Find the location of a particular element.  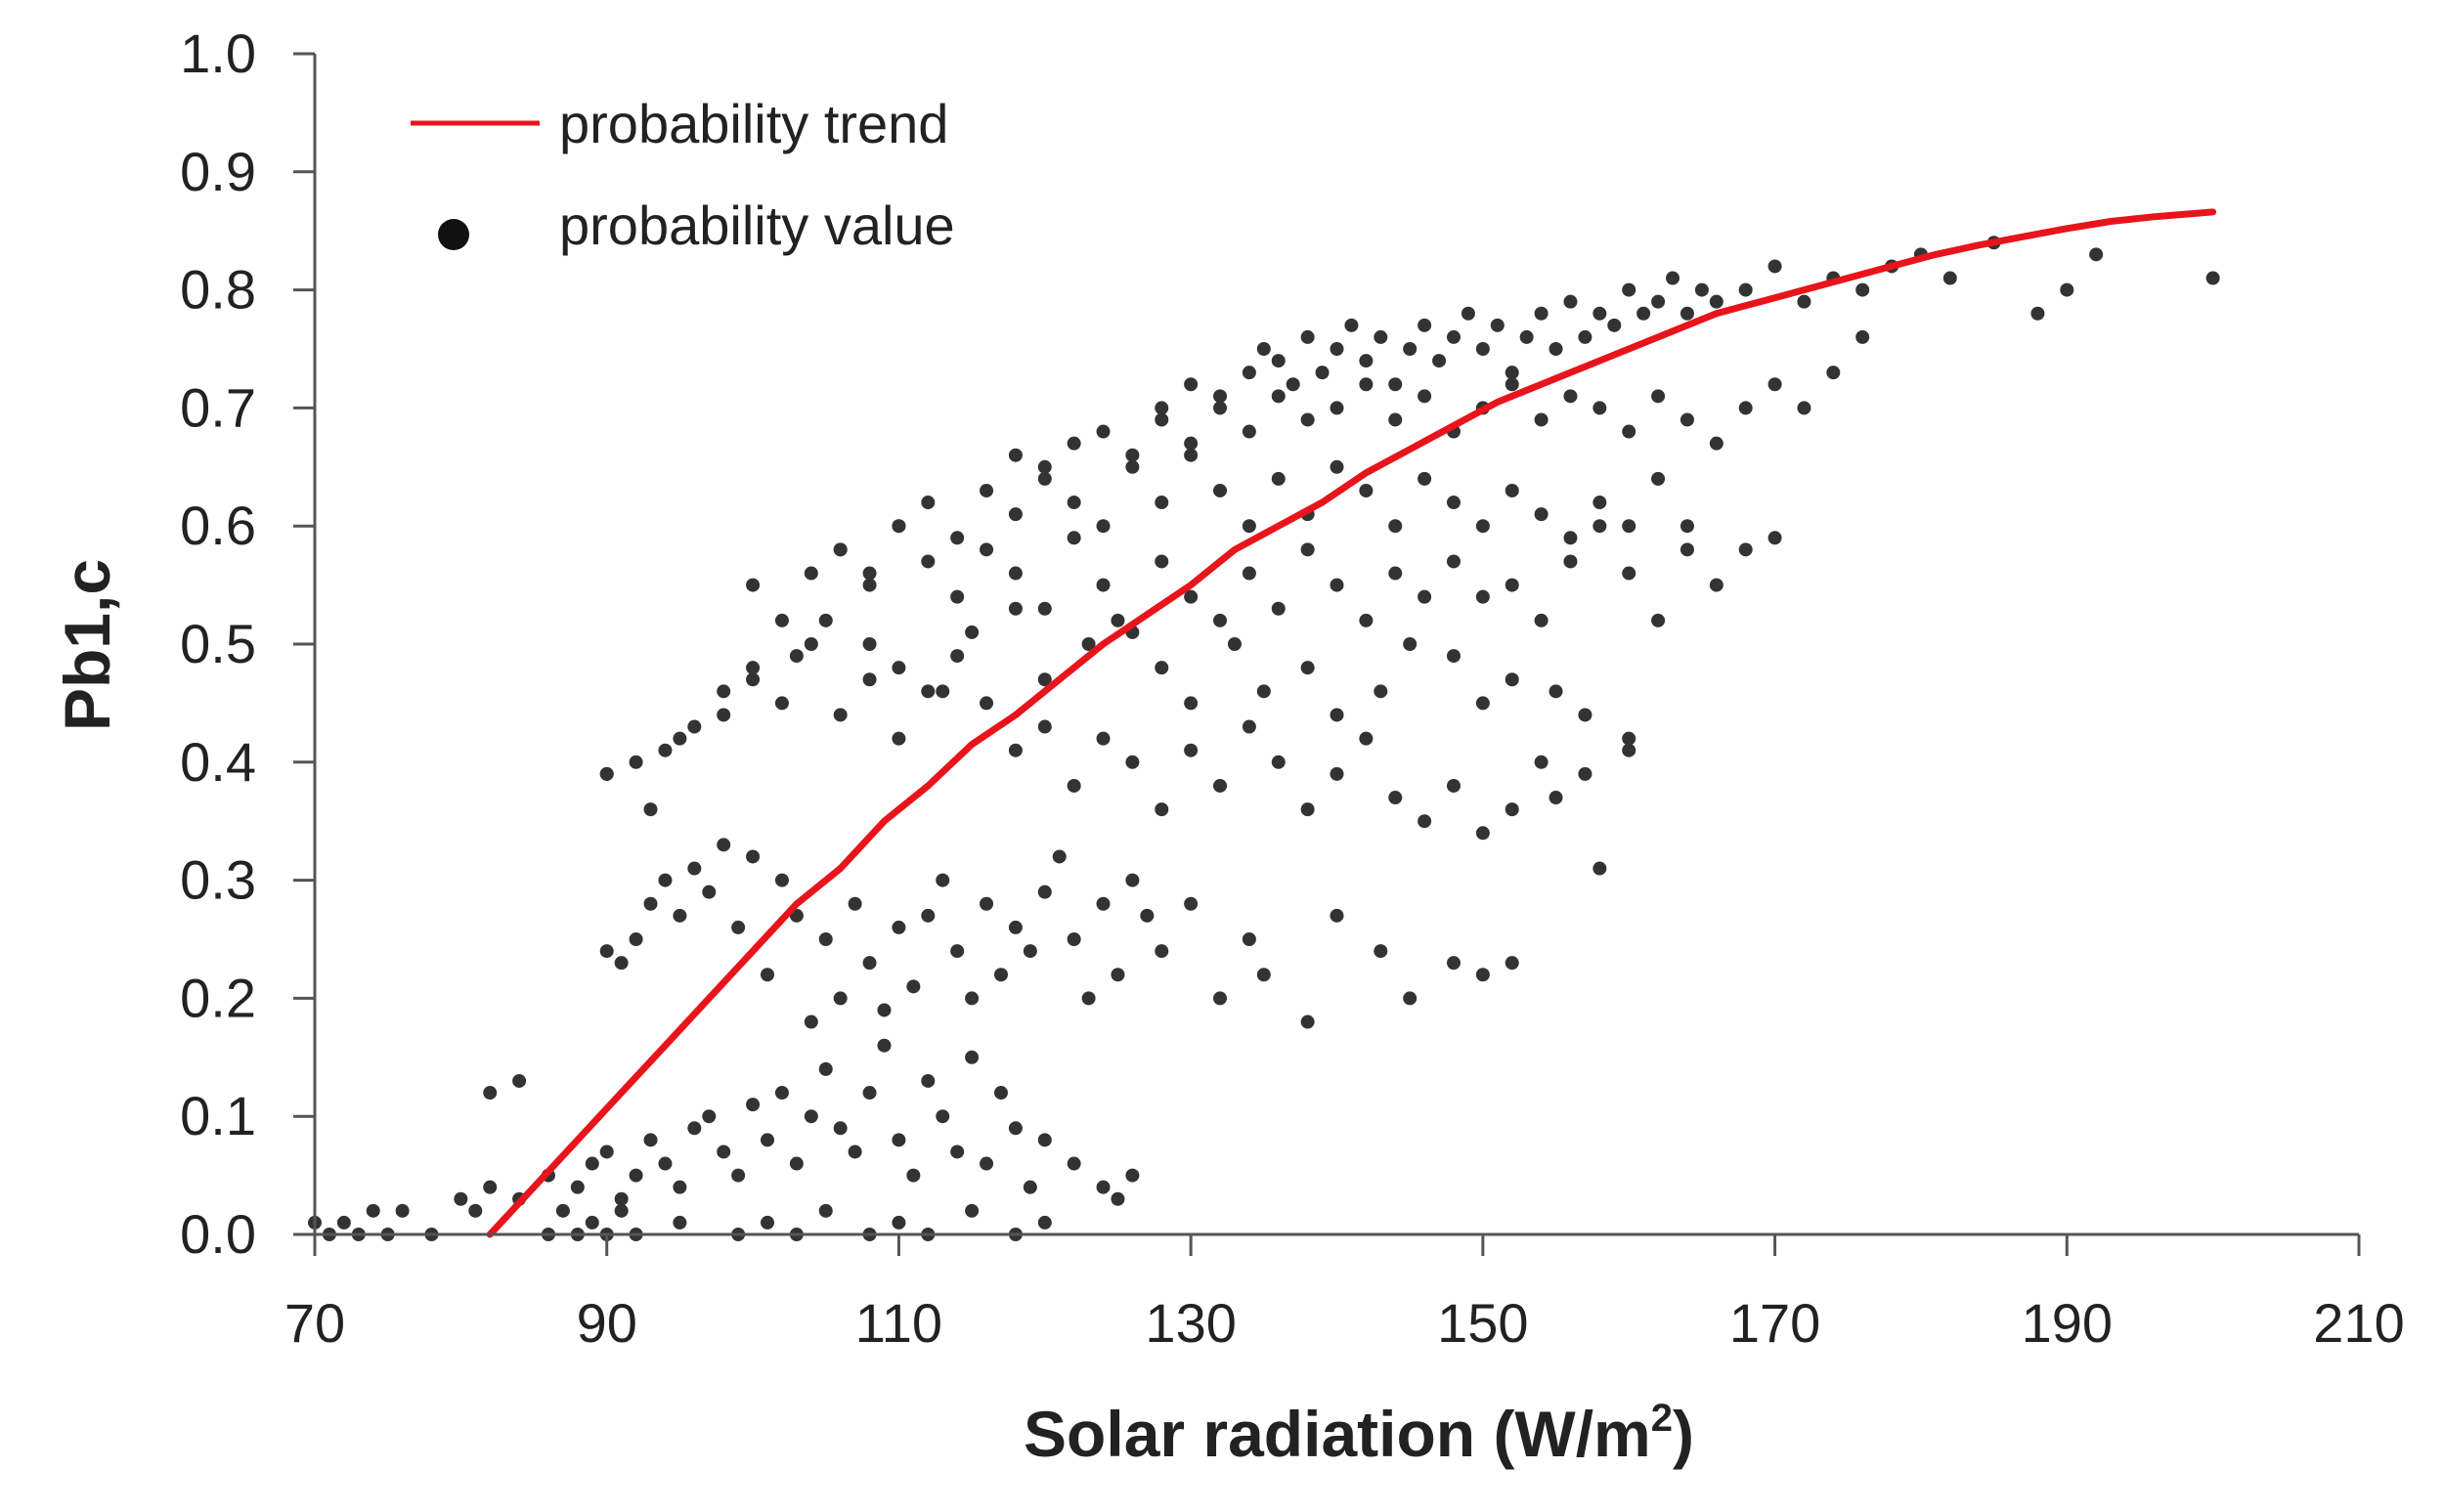

x-tick-label: 150 is located at coordinates (1482, 1323).